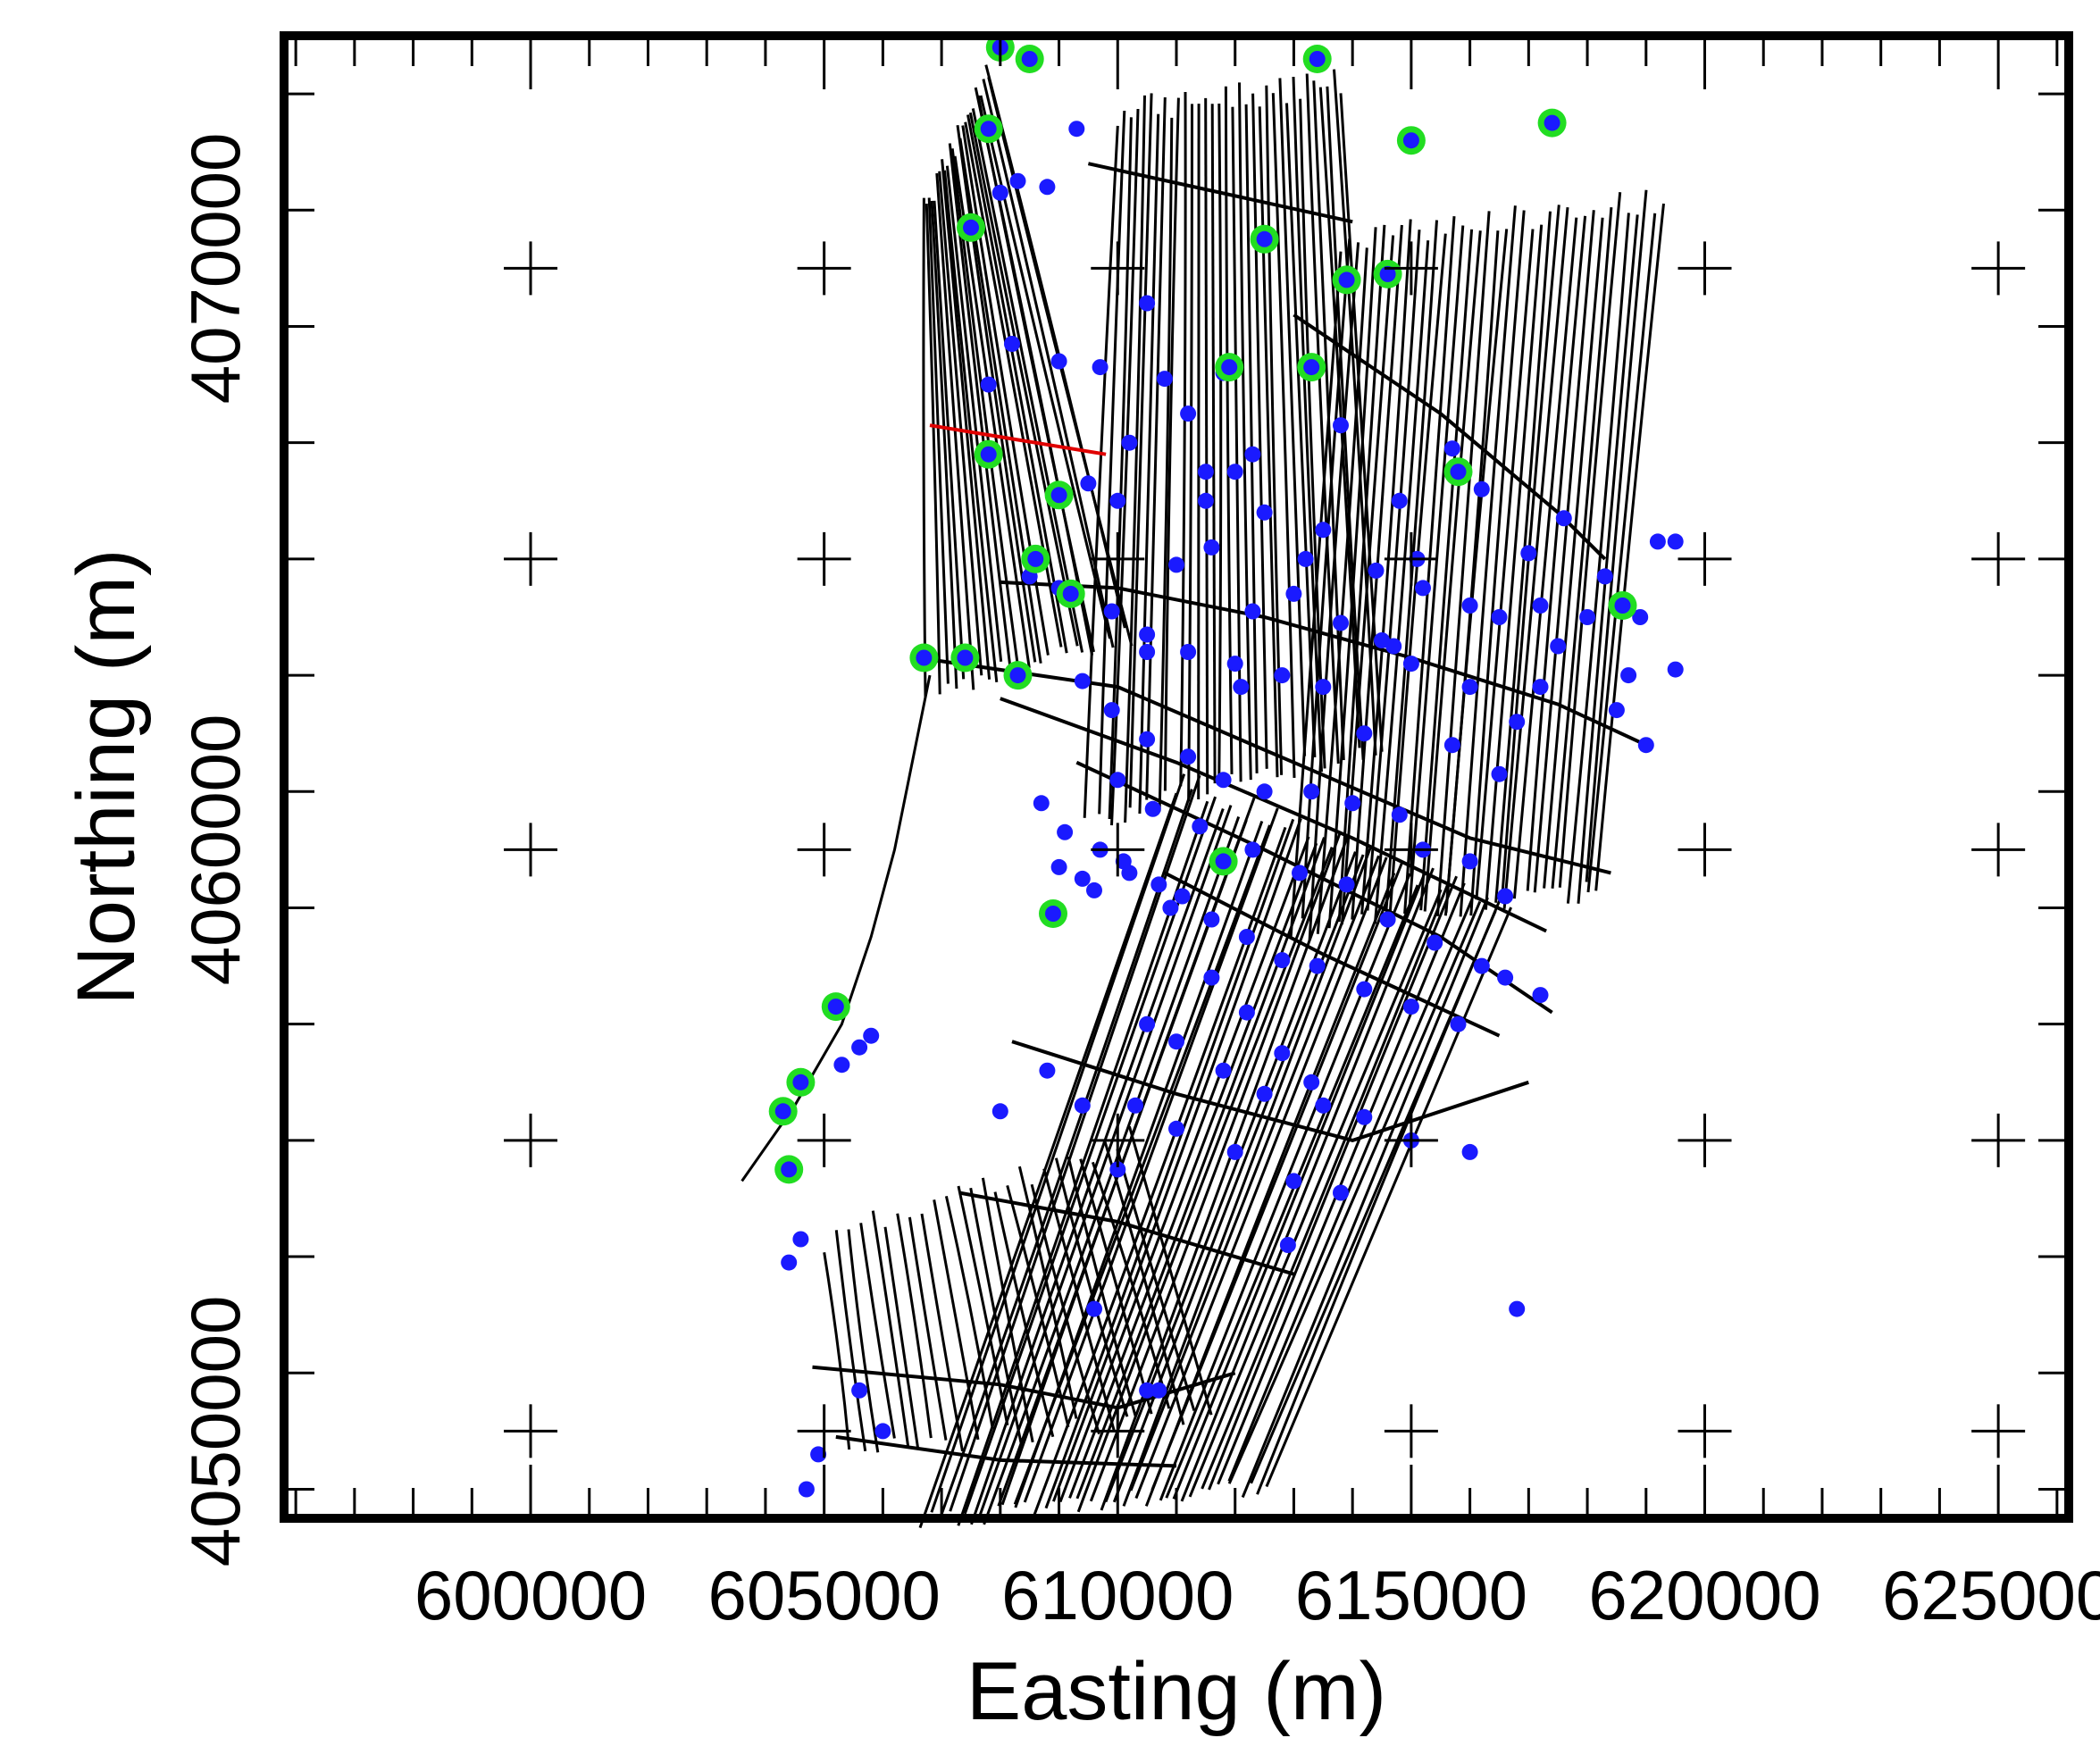 This screenshot has width=2100, height=1738. Describe the element at coordinates (1018, 439) in the screenshot. I see `highlight-line` at that location.